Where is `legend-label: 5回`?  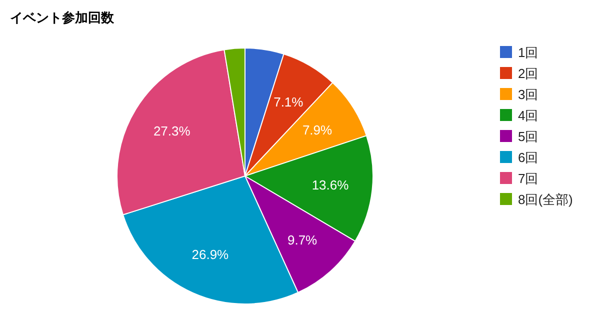
legend-label: 5回 is located at coordinates (528, 136).